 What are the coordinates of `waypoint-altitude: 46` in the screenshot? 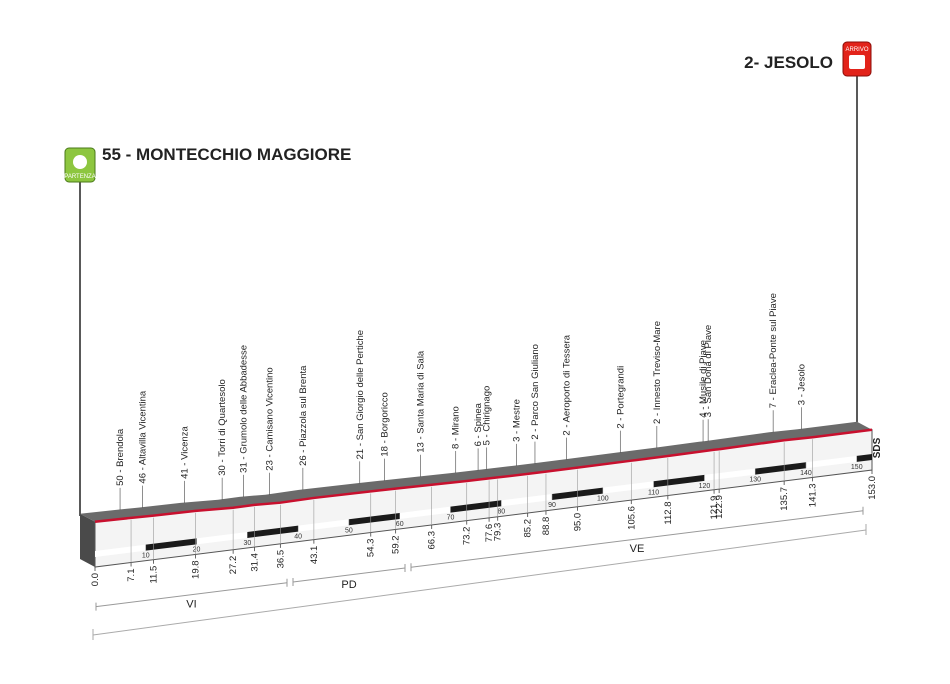 It's located at (142, 478).